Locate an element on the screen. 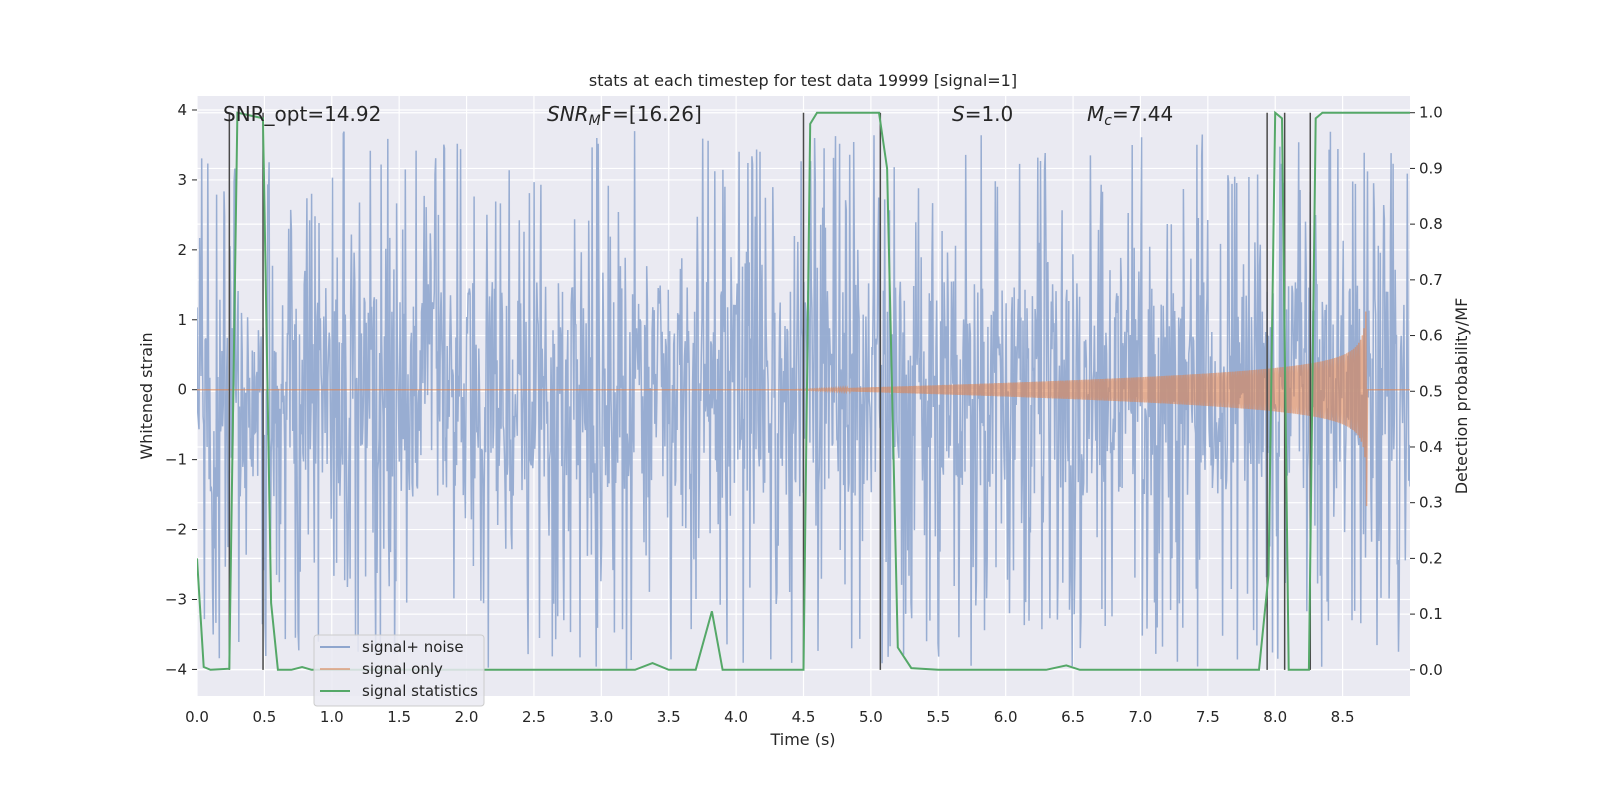 The width and height of the screenshot is (1600, 800). annotation-s: S=1.0 is located at coordinates (982, 114).